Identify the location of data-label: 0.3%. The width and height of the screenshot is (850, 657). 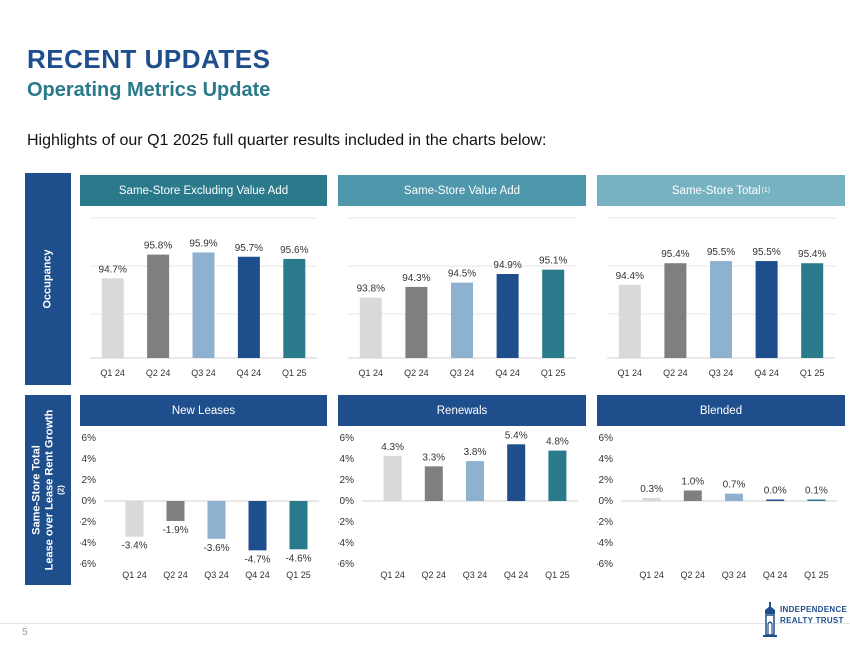
(651, 489).